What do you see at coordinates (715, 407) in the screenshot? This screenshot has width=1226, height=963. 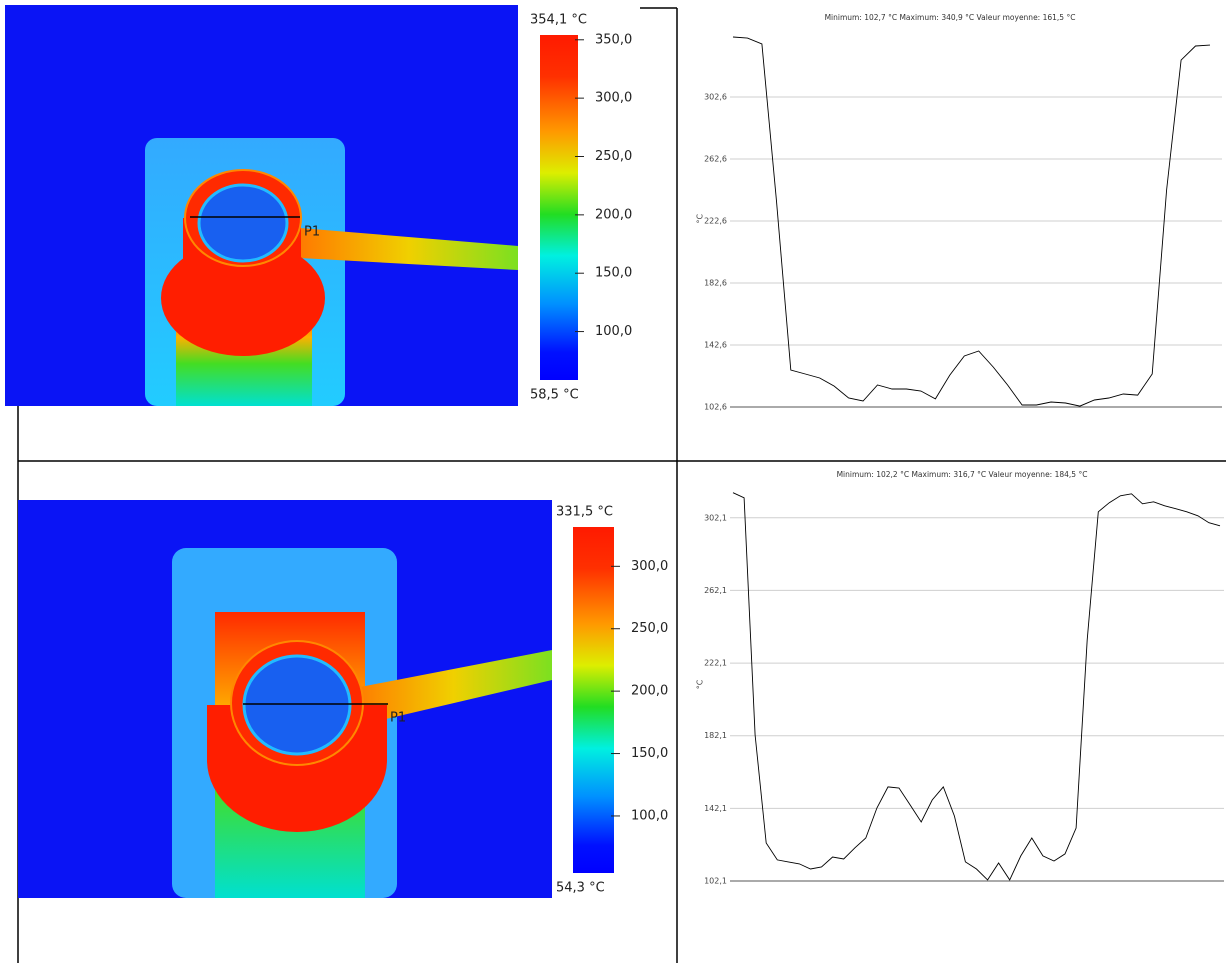 I see `y-tick-label: 102,6` at bounding box center [715, 407].